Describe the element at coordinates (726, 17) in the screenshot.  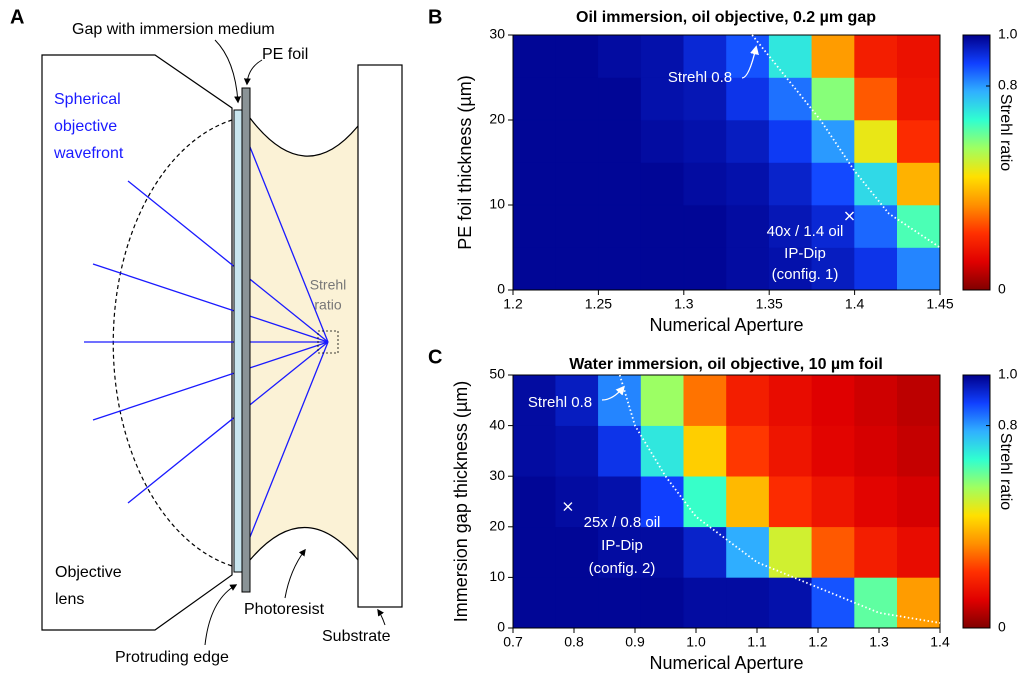
I see `chart-title: Oil immersion, oil objective, 0.2 µm gap` at that location.